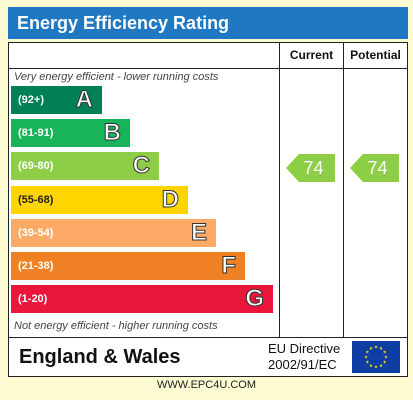  Describe the element at coordinates (141, 166) in the screenshot. I see `band-letter: C` at that location.